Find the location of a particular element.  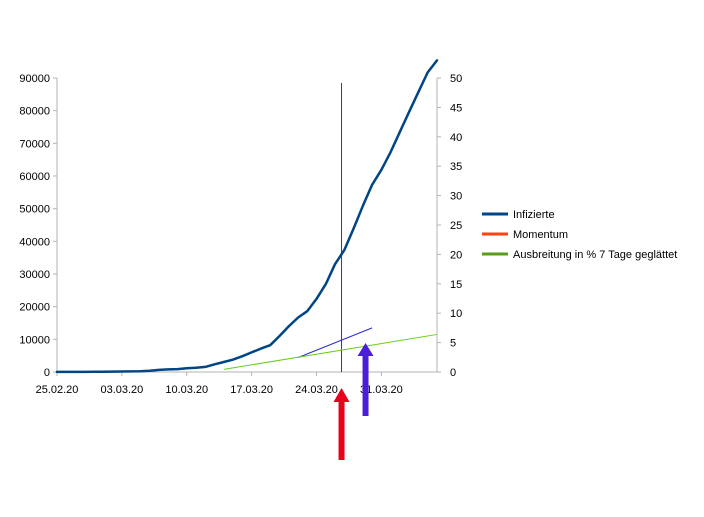

y-left-tick-label: 40000 is located at coordinates (34, 242).